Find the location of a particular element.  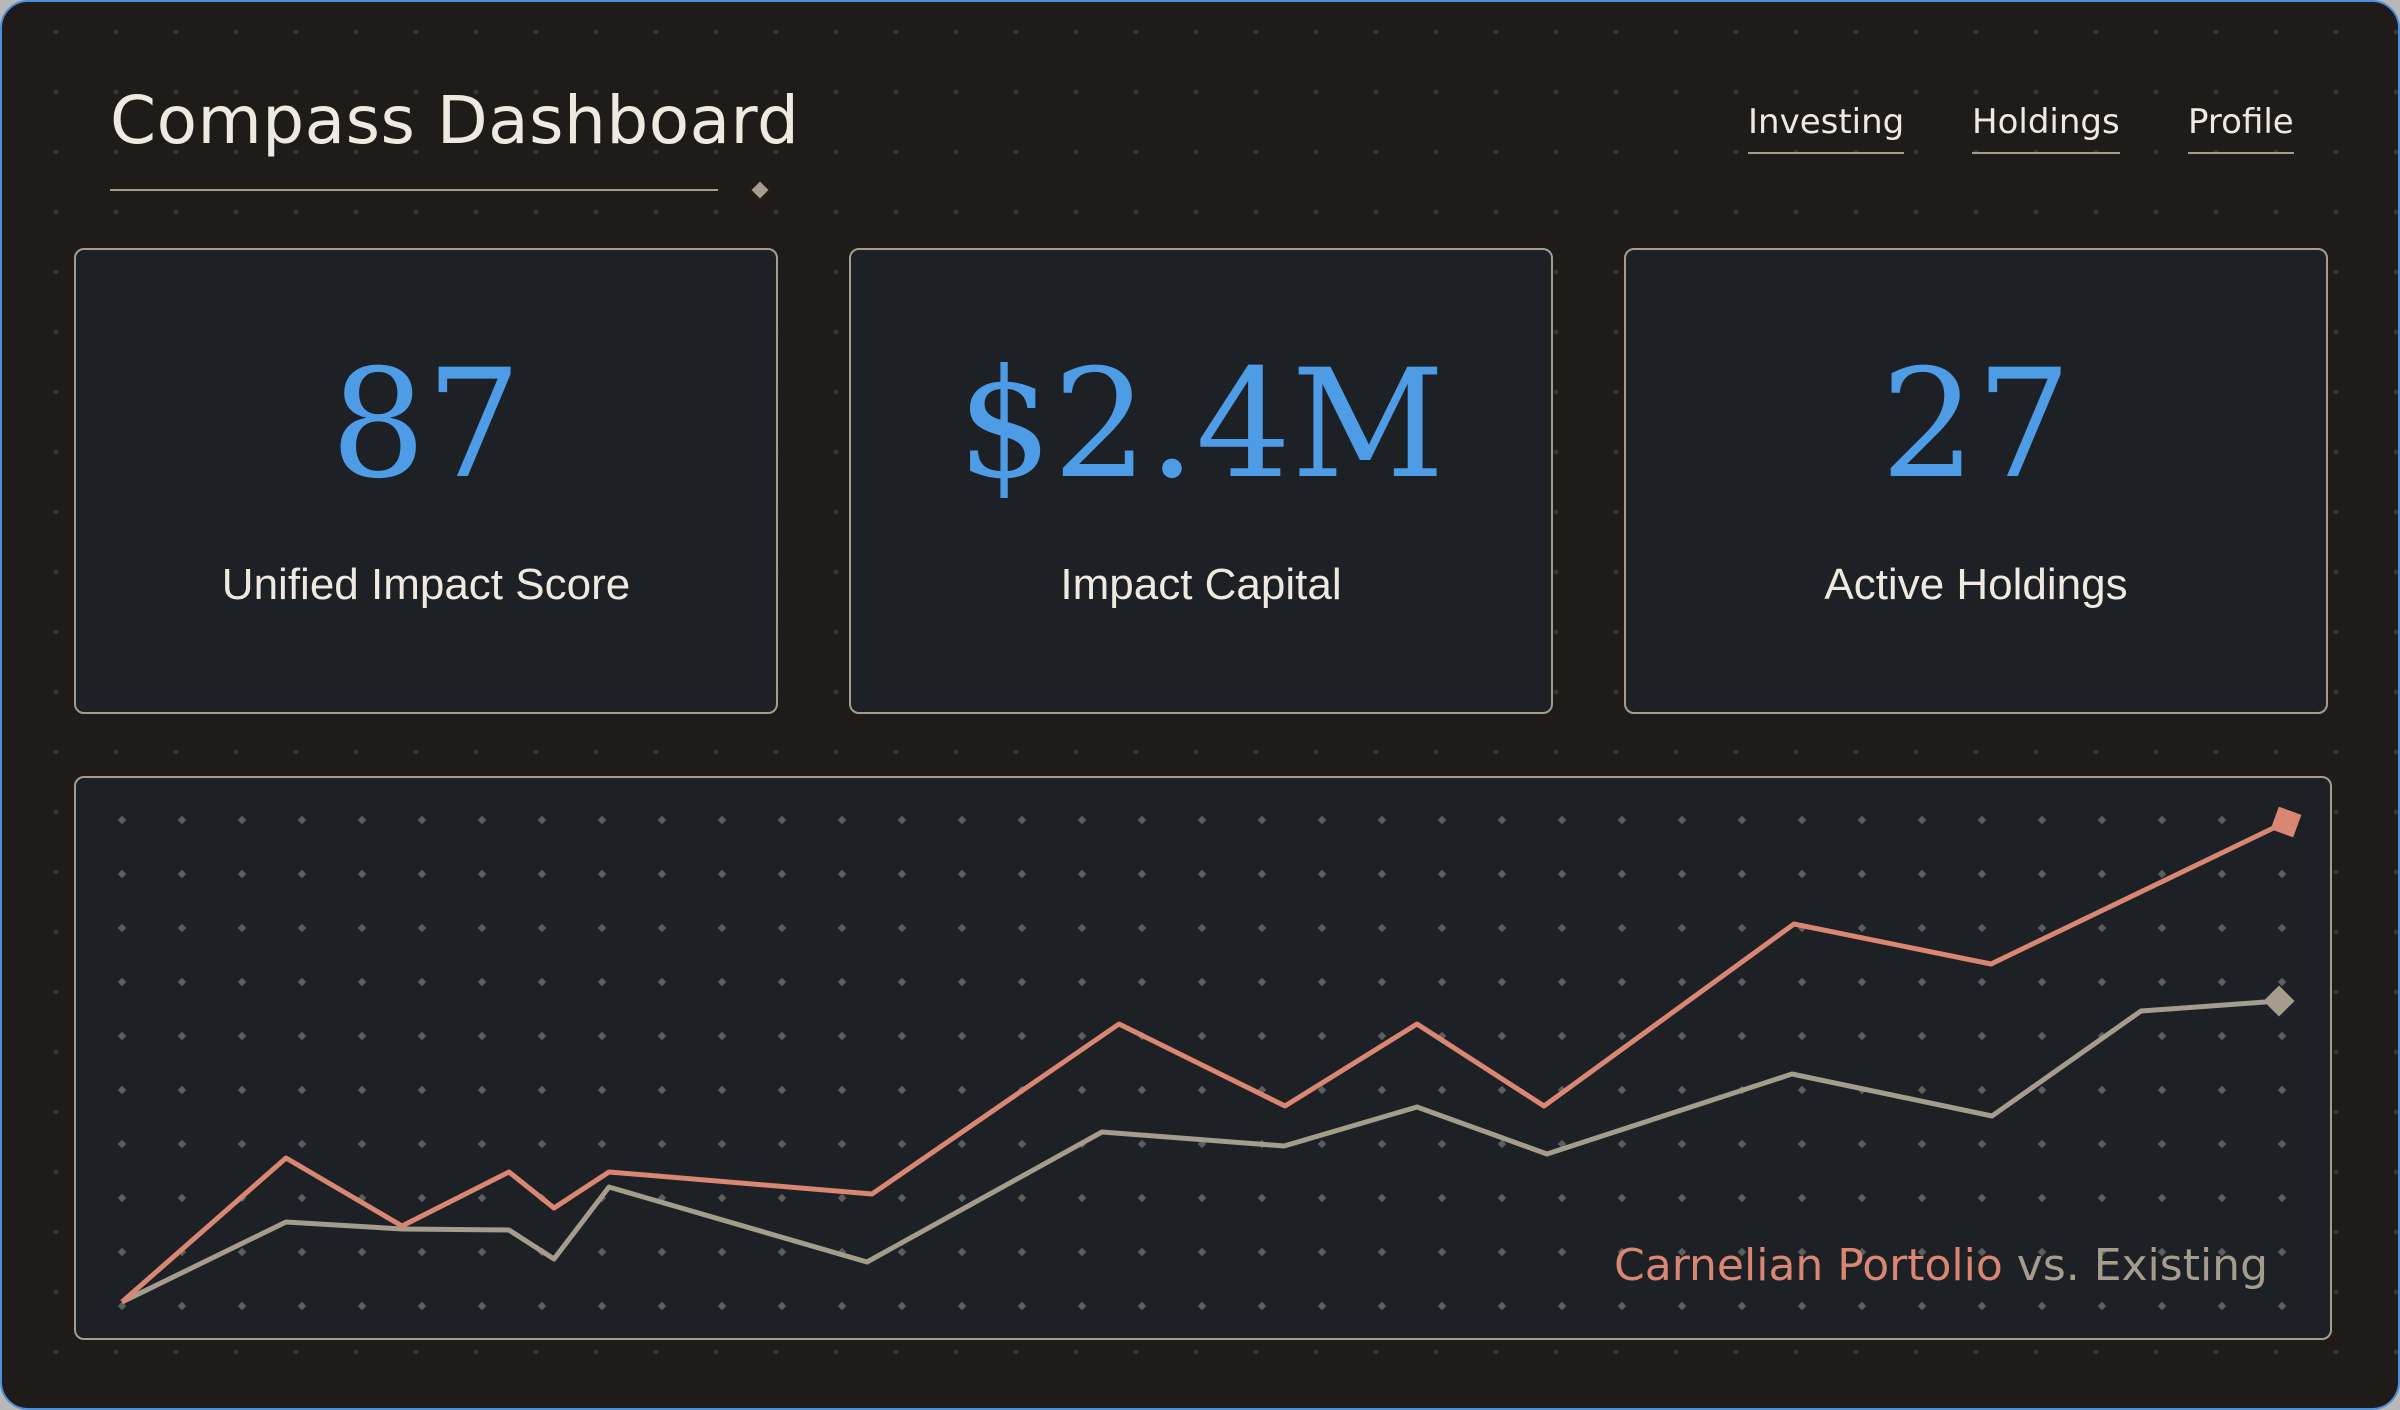

title-underline is located at coordinates (414, 190).